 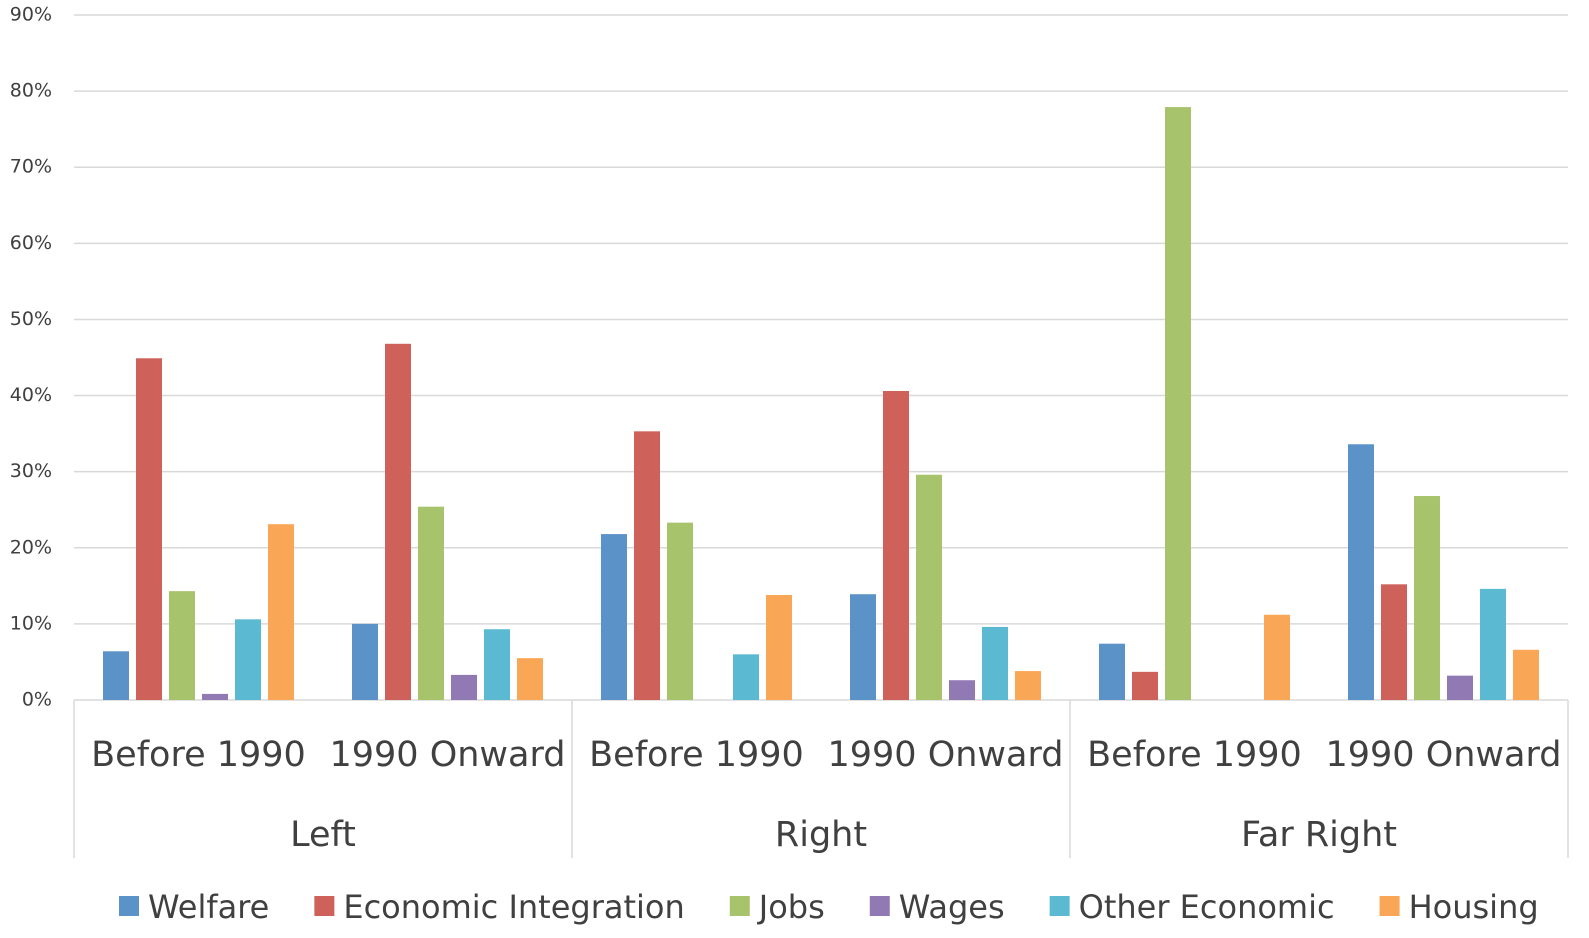 I want to click on y-tick-label: 90%, so click(x=31, y=15).